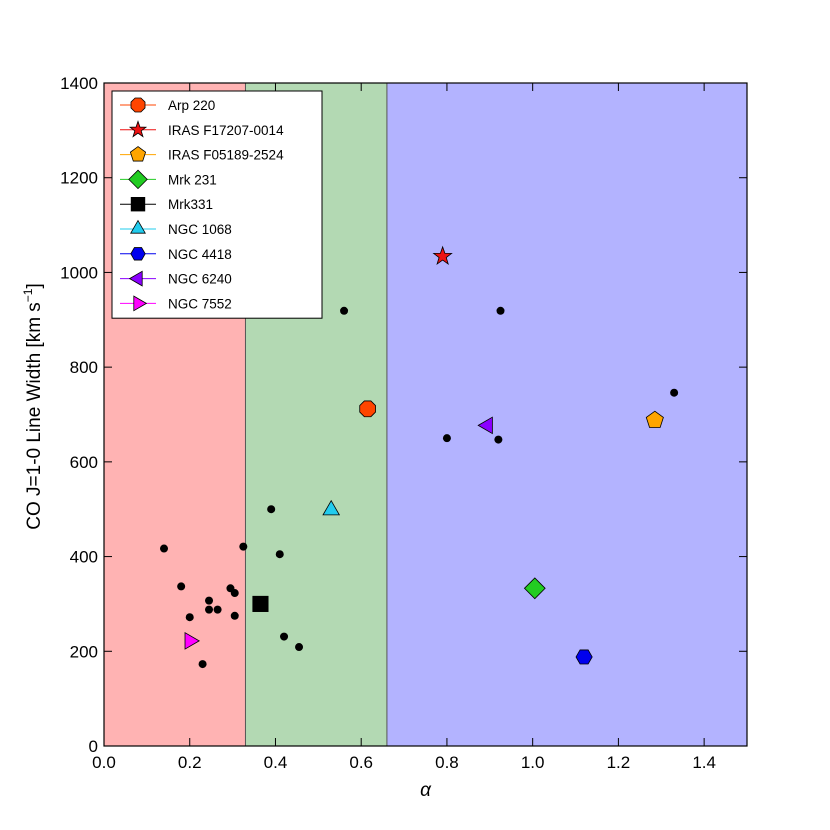  Describe the element at coordinates (84, 651) in the screenshot. I see `y-tick-label: 200` at that location.